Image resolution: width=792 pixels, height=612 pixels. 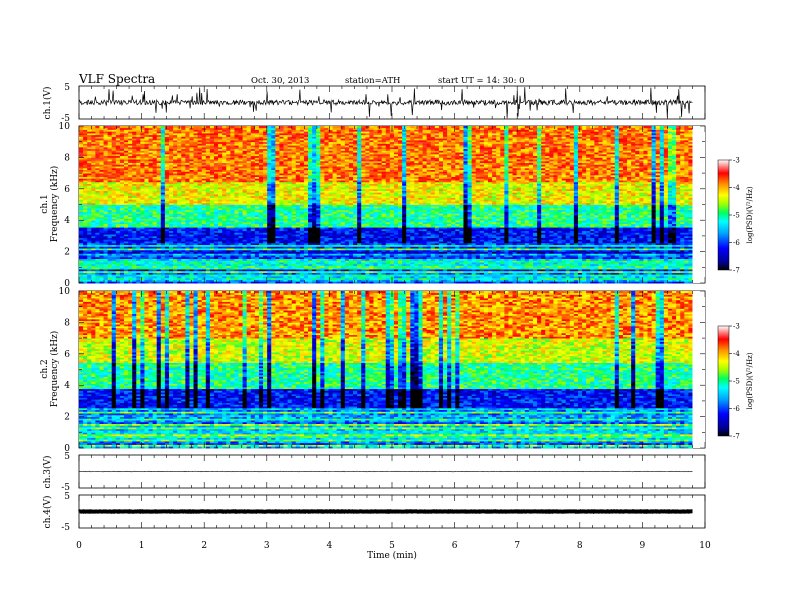 What do you see at coordinates (481, 81) in the screenshot?
I see `start-time-label: start UT = 14: 30: 0` at bounding box center [481, 81].